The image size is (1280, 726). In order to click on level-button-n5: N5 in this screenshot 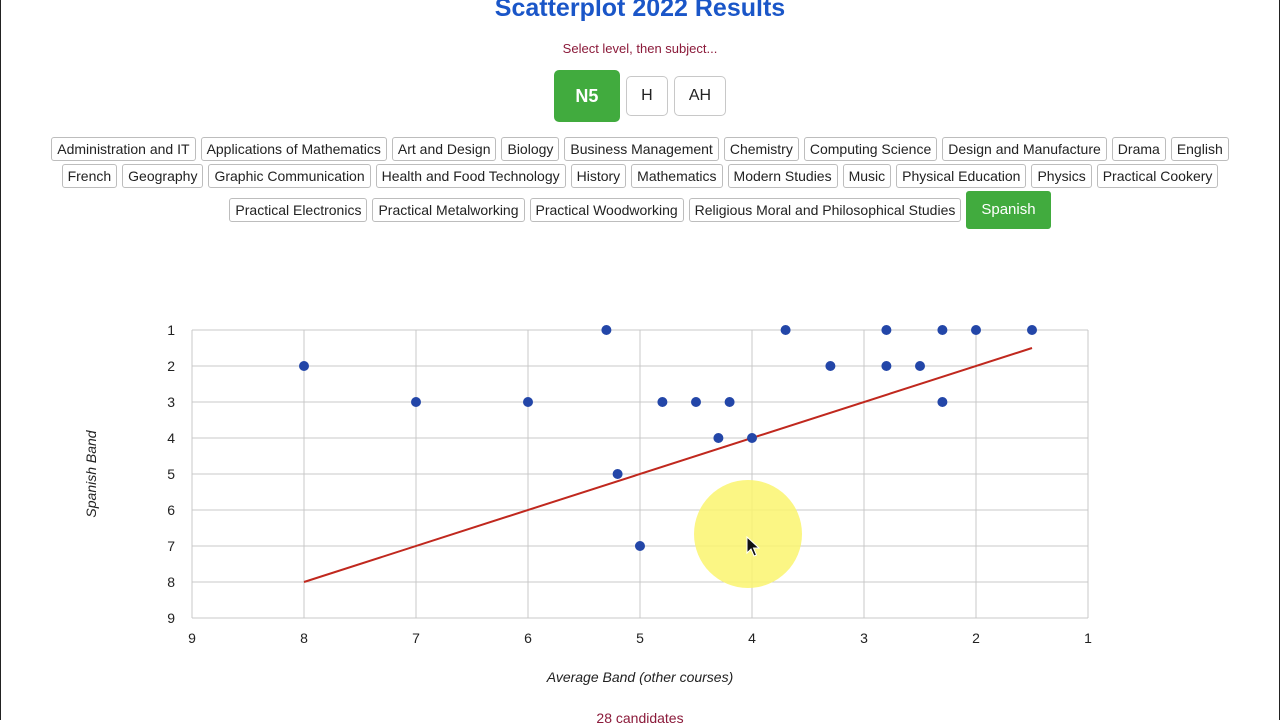, I will do `click(586, 96)`.